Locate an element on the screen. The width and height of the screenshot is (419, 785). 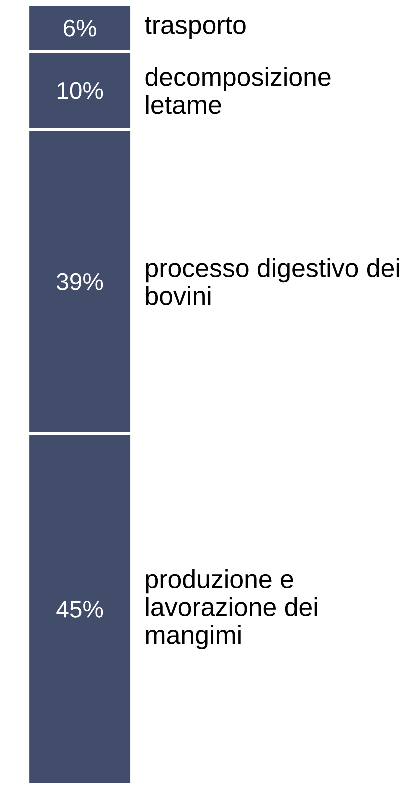
series-label: trasporto is located at coordinates (195, 28).